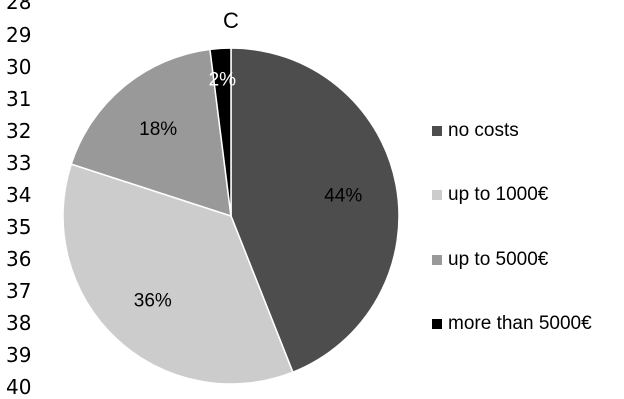  What do you see at coordinates (343, 196) in the screenshot?
I see `pie-data-label: 44%` at bounding box center [343, 196].